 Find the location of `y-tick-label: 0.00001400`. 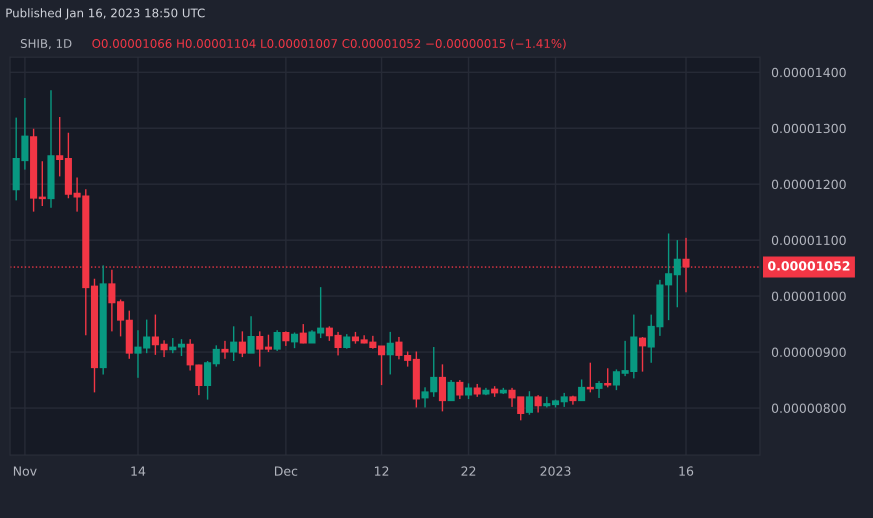

y-tick-label: 0.00001400 is located at coordinates (809, 73).